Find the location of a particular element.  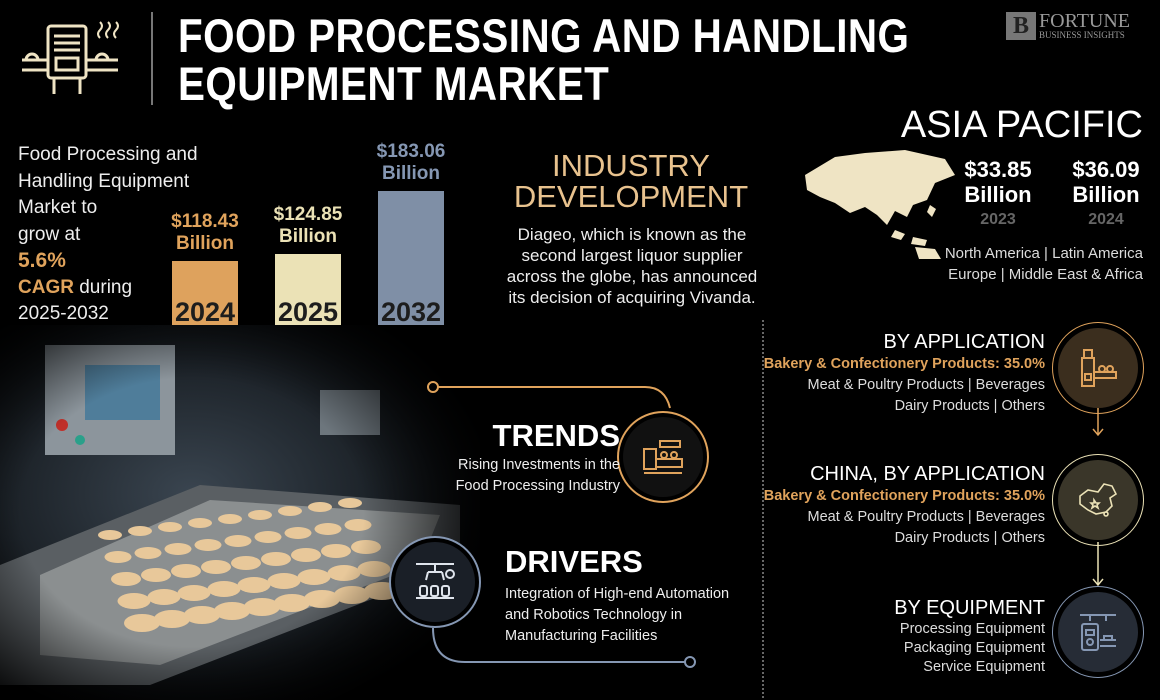

segment-line: Service Equipment is located at coordinates (984, 667).